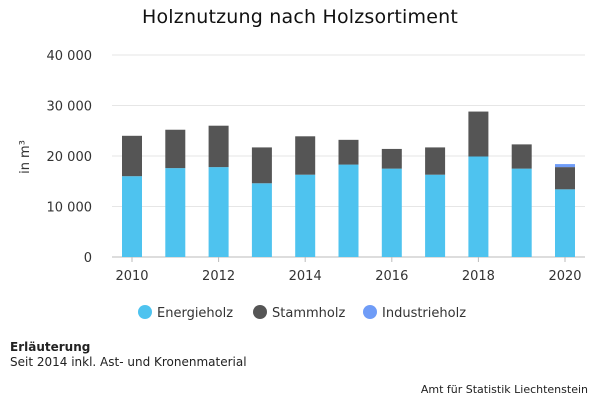 This screenshot has width=600, height=400. What do you see at coordinates (305, 215) in the screenshot?
I see `bar-energieholz-2014` at bounding box center [305, 215].